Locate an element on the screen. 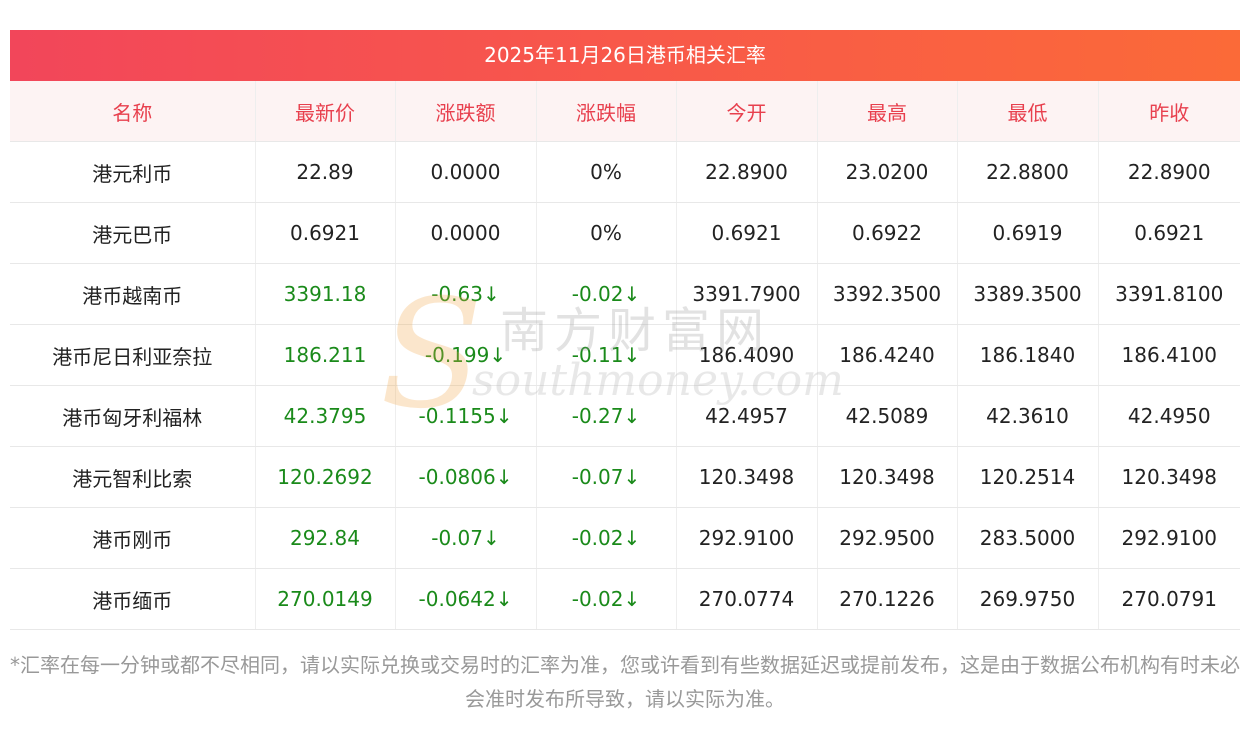 Image resolution: width=1250 pixels, height=733 pixels. cell-open: 292.9100 is located at coordinates (746, 538).